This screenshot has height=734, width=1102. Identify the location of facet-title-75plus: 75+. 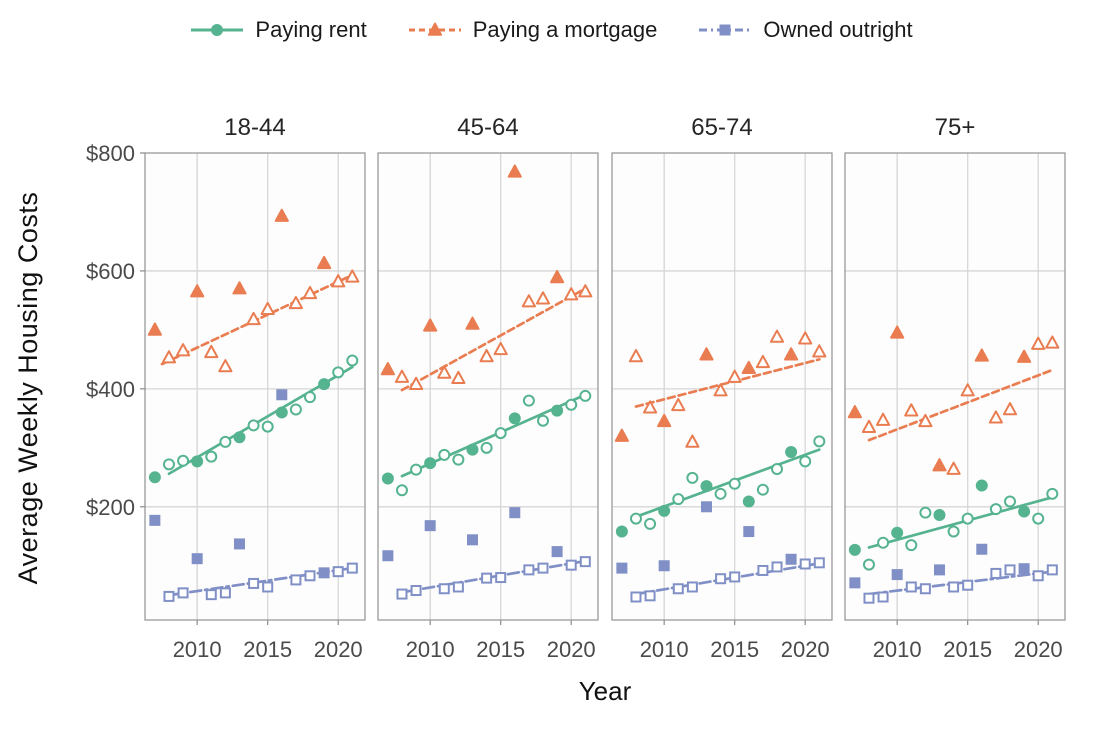
(955, 127).